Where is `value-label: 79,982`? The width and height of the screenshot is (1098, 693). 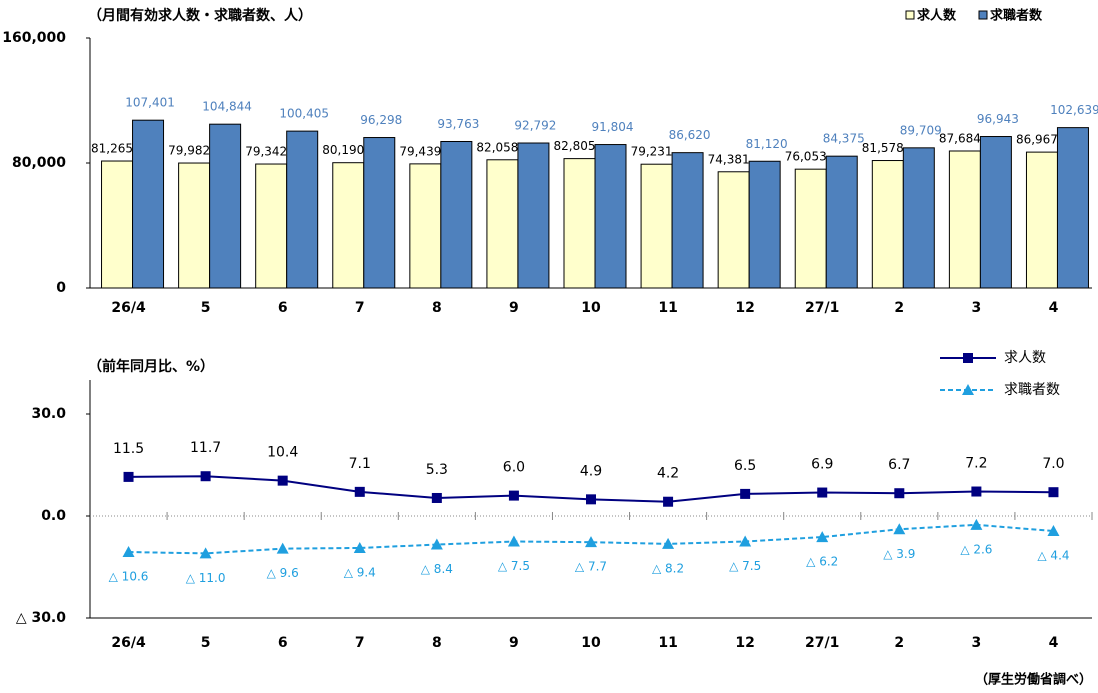 value-label: 79,982 is located at coordinates (189, 151).